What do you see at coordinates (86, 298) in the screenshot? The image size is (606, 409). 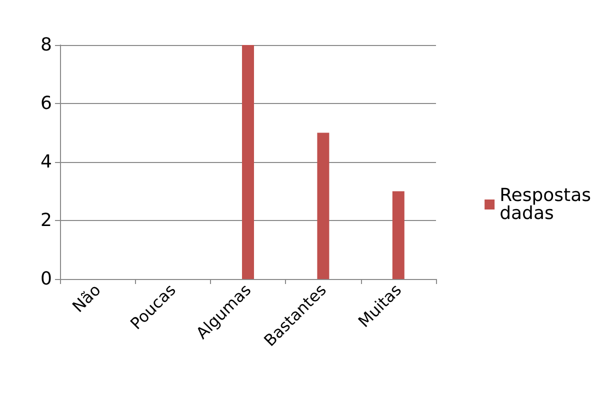 I see `x-tick-label: Não` at bounding box center [86, 298].